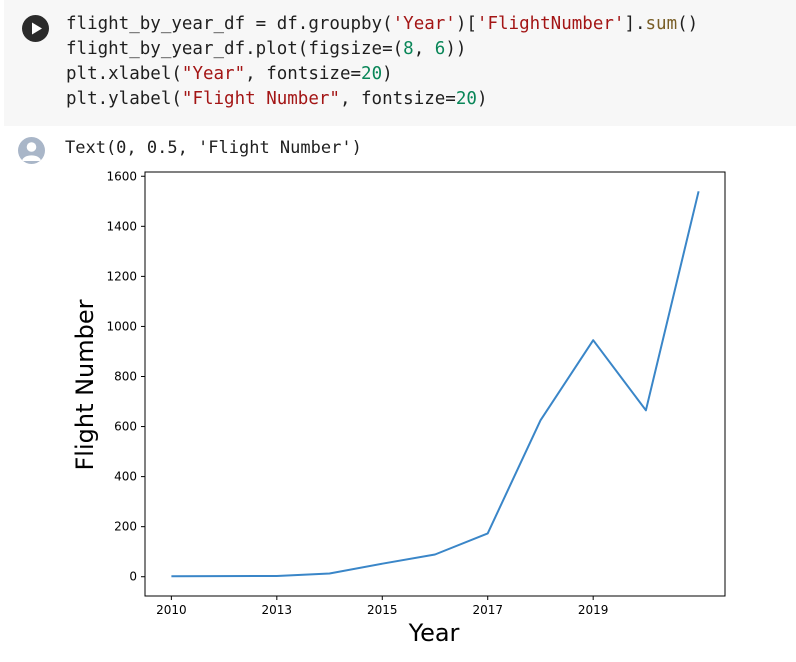  What do you see at coordinates (635, 24) in the screenshot?
I see `code-token: ].` at bounding box center [635, 24].